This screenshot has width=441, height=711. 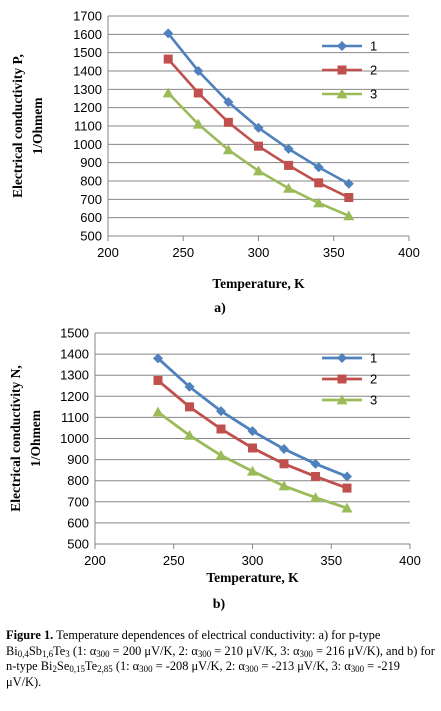 What do you see at coordinates (78, 459) in the screenshot?
I see `y-tick-label: 900` at bounding box center [78, 459].